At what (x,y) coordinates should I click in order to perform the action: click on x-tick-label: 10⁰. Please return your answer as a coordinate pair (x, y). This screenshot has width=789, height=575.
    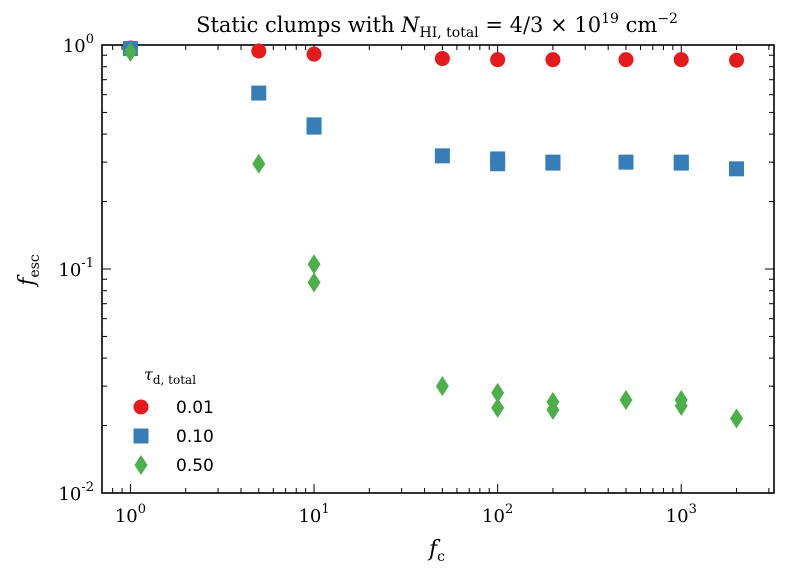
    Looking at the image, I should click on (130, 514).